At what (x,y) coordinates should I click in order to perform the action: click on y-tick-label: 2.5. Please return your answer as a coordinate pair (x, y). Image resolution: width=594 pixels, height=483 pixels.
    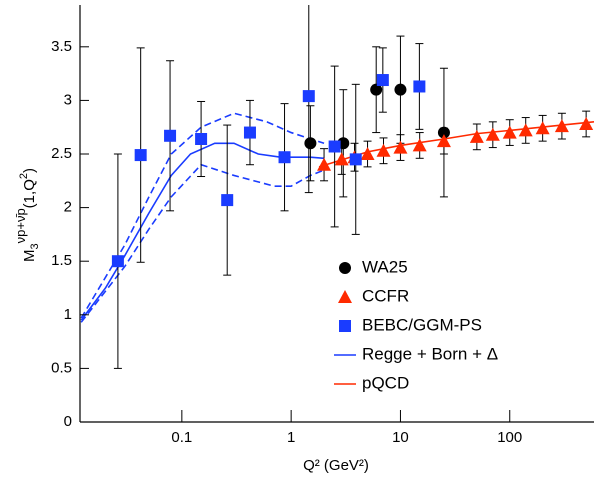
    Looking at the image, I should click on (61, 153).